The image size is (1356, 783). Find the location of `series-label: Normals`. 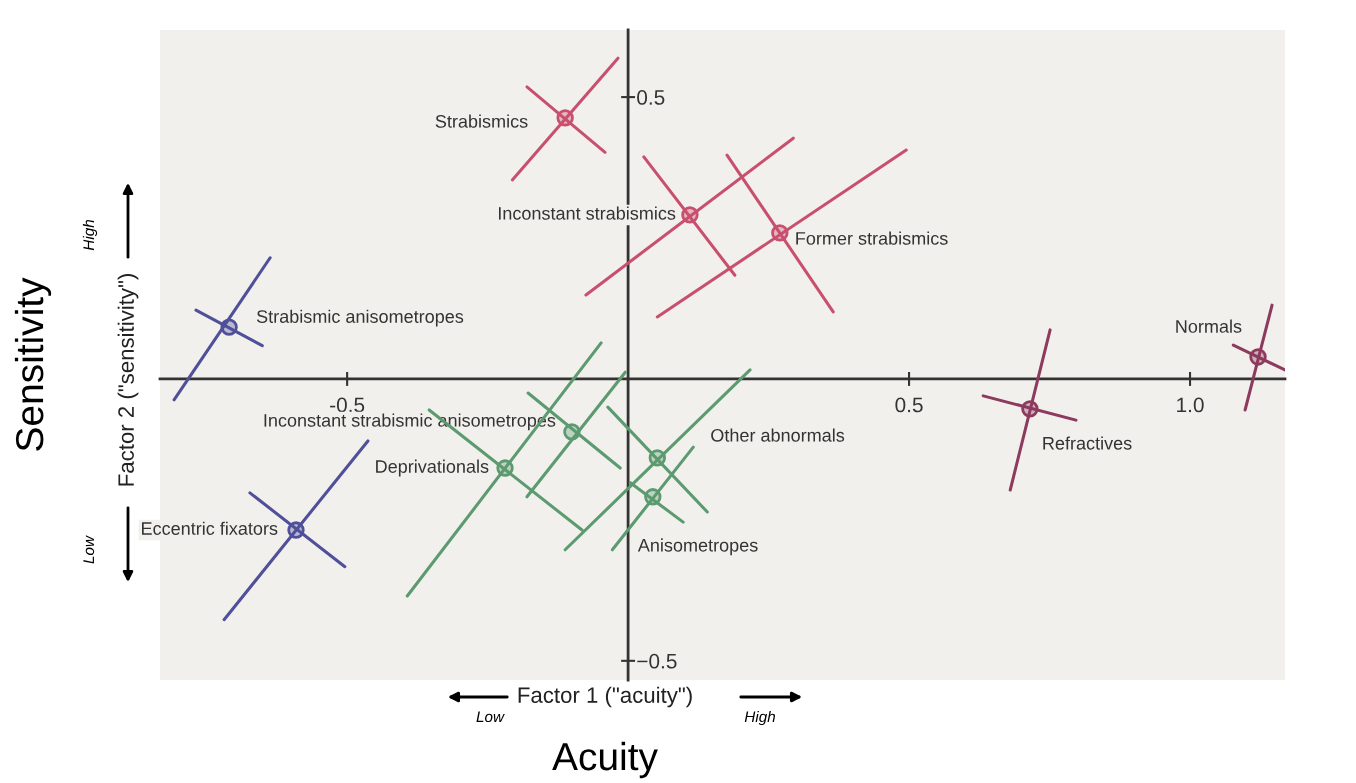

series-label: Normals is located at coordinates (1209, 326).